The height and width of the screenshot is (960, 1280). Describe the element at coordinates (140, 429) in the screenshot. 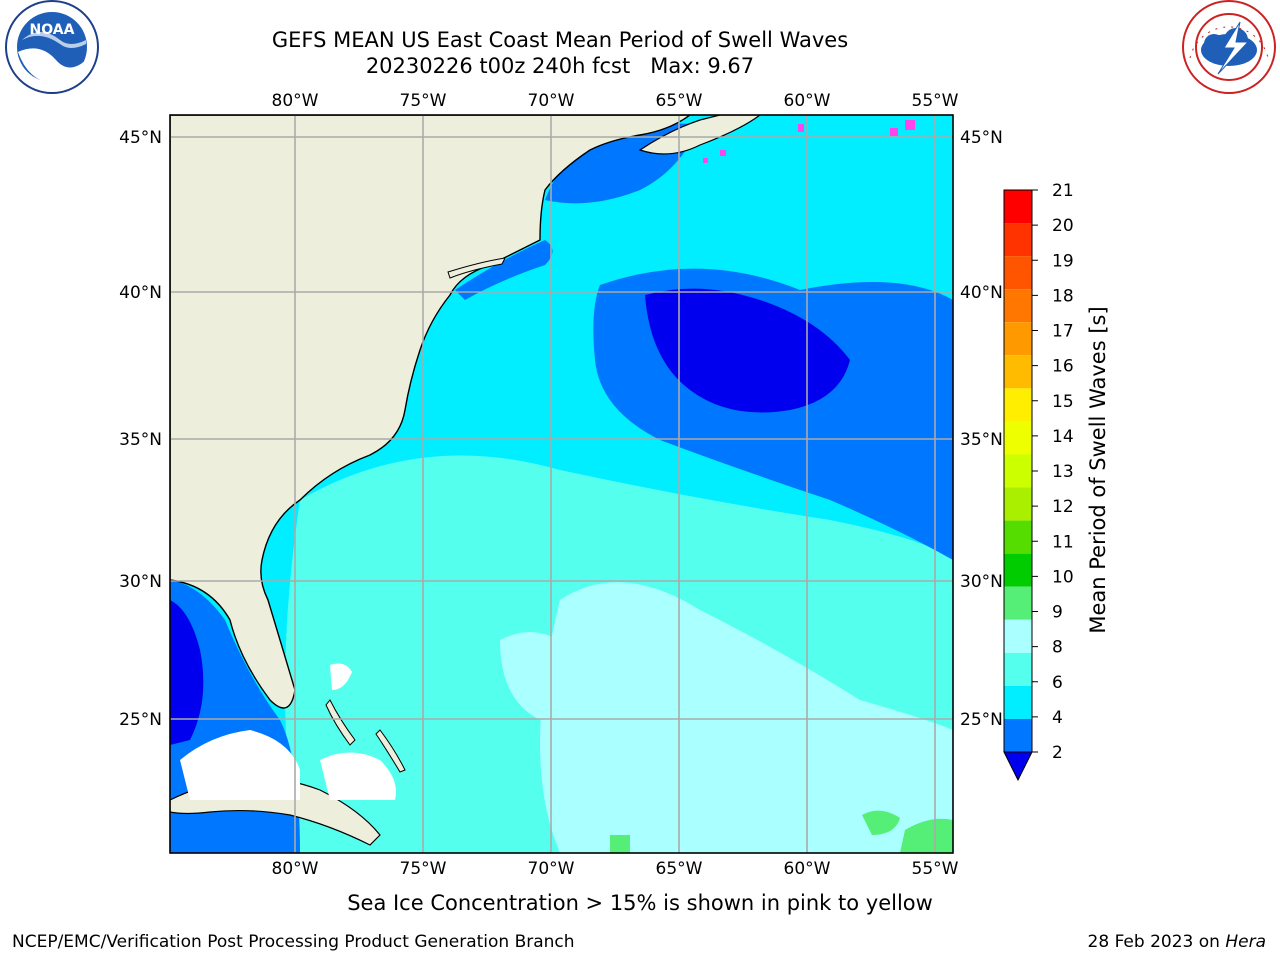

I see `lat-labels-left: 45°N 40°N 35°N 30°N 25°N` at that location.